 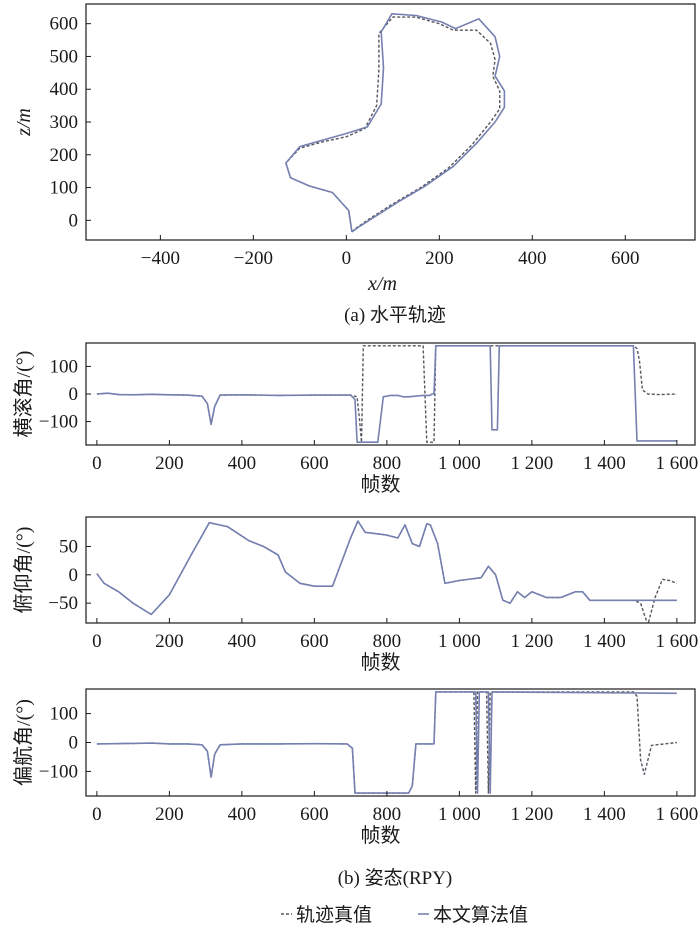 What do you see at coordinates (387, 814) in the screenshot?
I see `yaw-xtick-label: 800` at bounding box center [387, 814].